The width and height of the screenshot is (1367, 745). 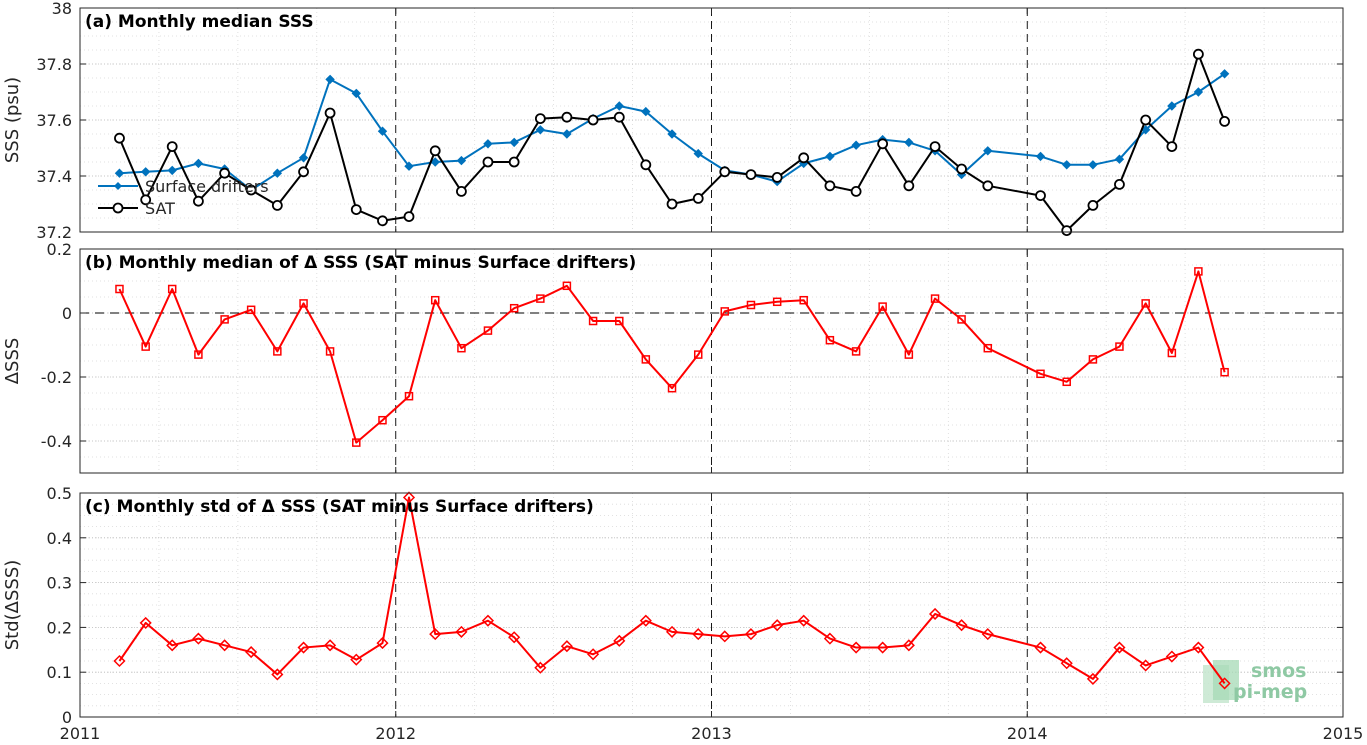 I want to click on legend-marker-sat, so click(x=118, y=208).